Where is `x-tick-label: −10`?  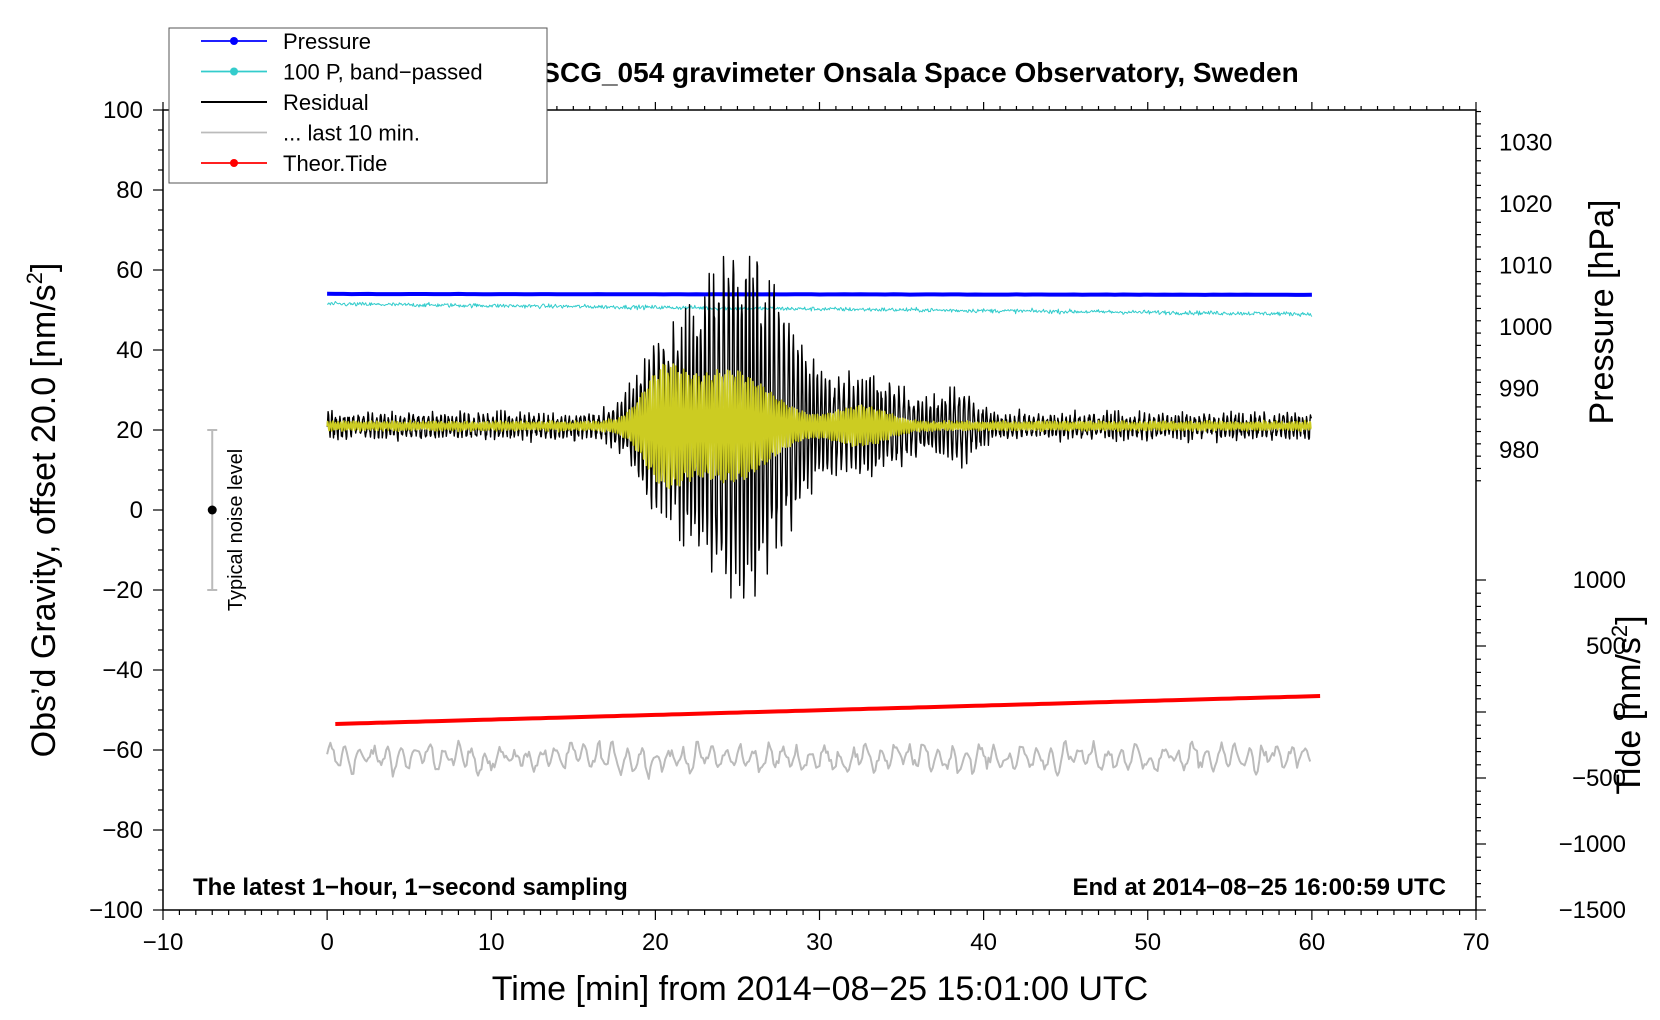
x-tick-label: −10 is located at coordinates (163, 942).